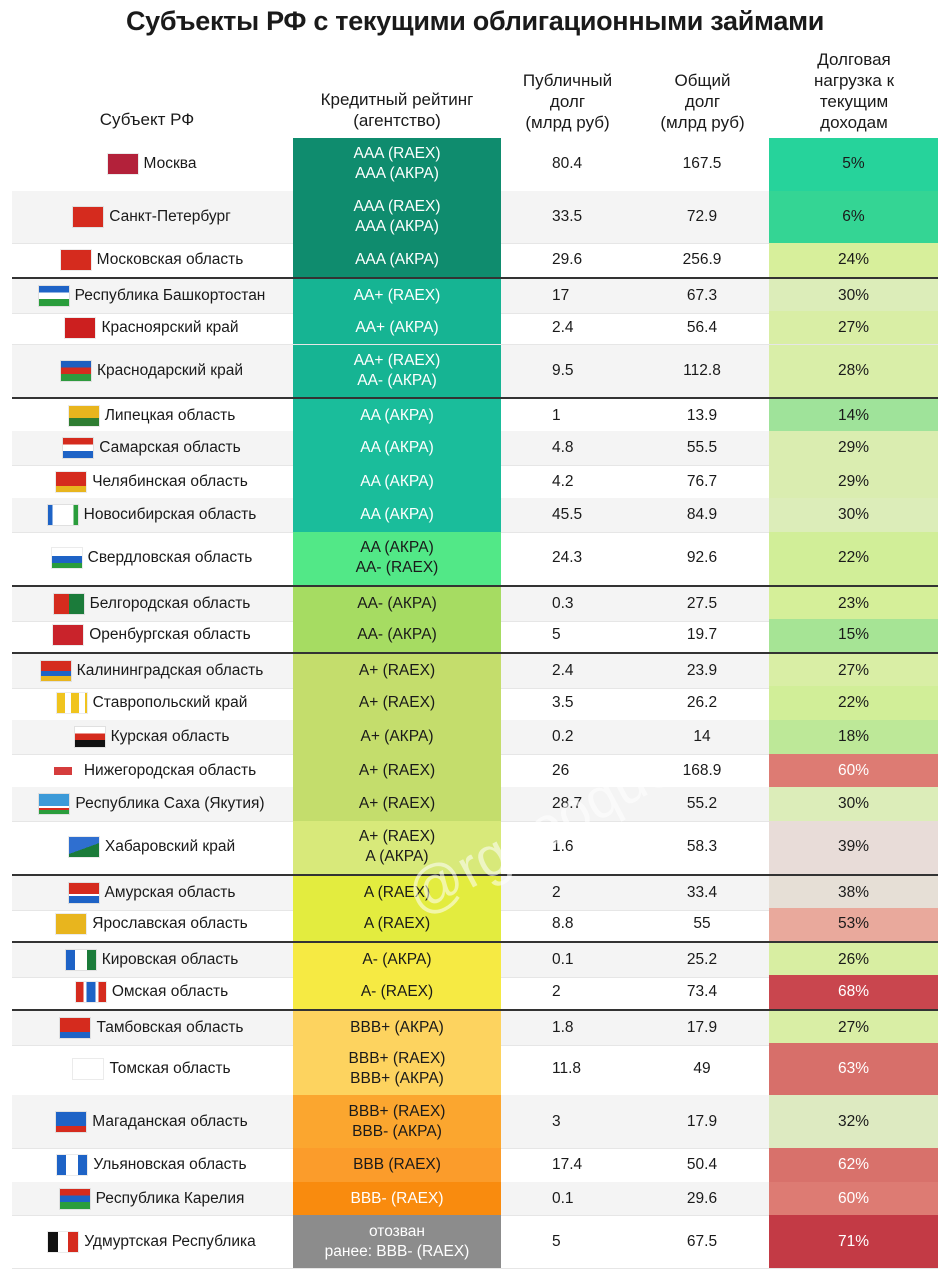 Image resolution: width=950 pixels, height=1280 pixels. I want to click on debt-load-value: 29%, so click(853, 447).